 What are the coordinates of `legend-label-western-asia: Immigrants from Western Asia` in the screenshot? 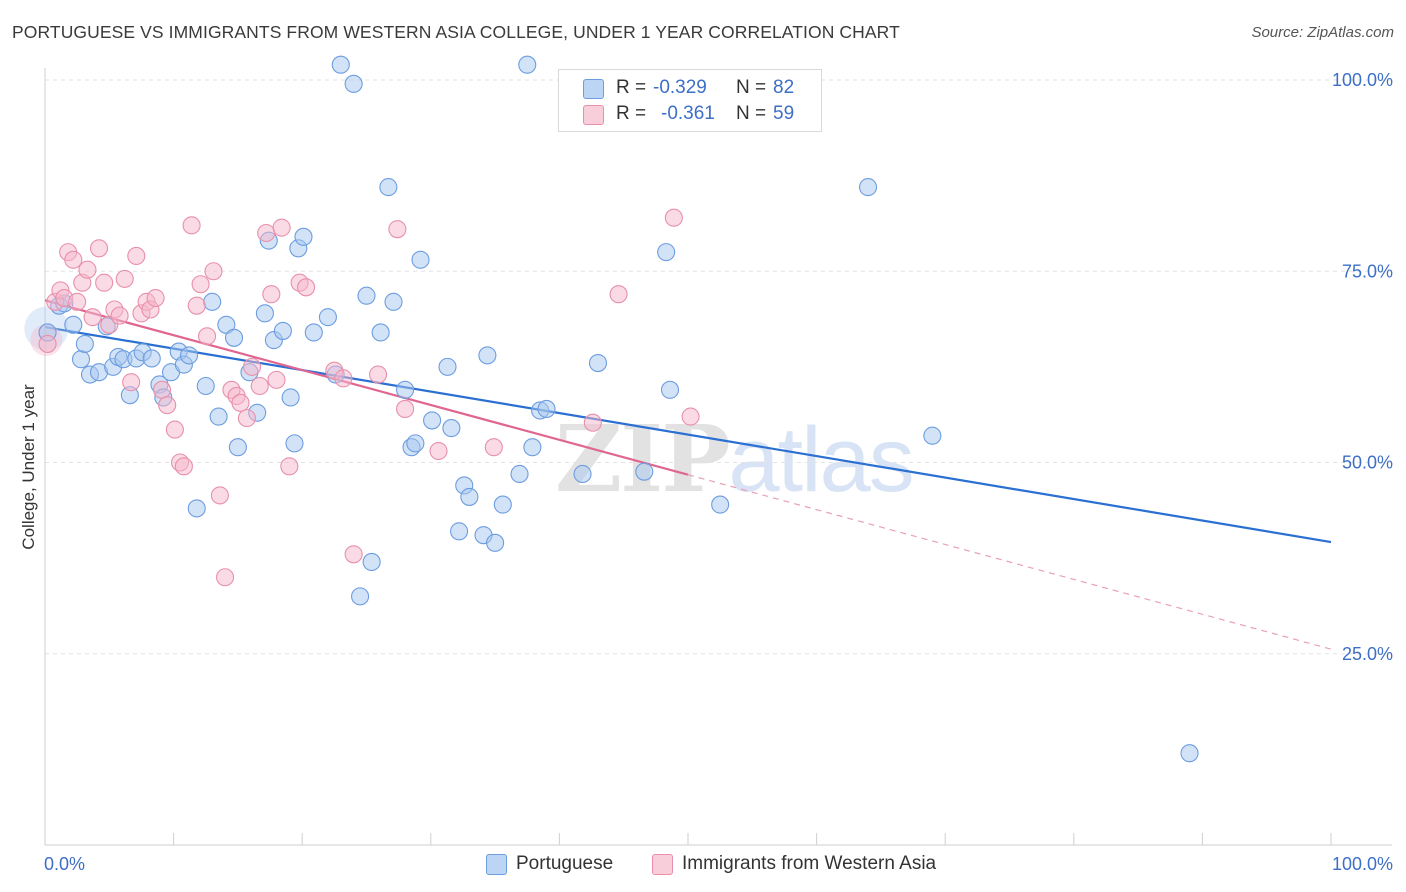 It's located at (809, 863).